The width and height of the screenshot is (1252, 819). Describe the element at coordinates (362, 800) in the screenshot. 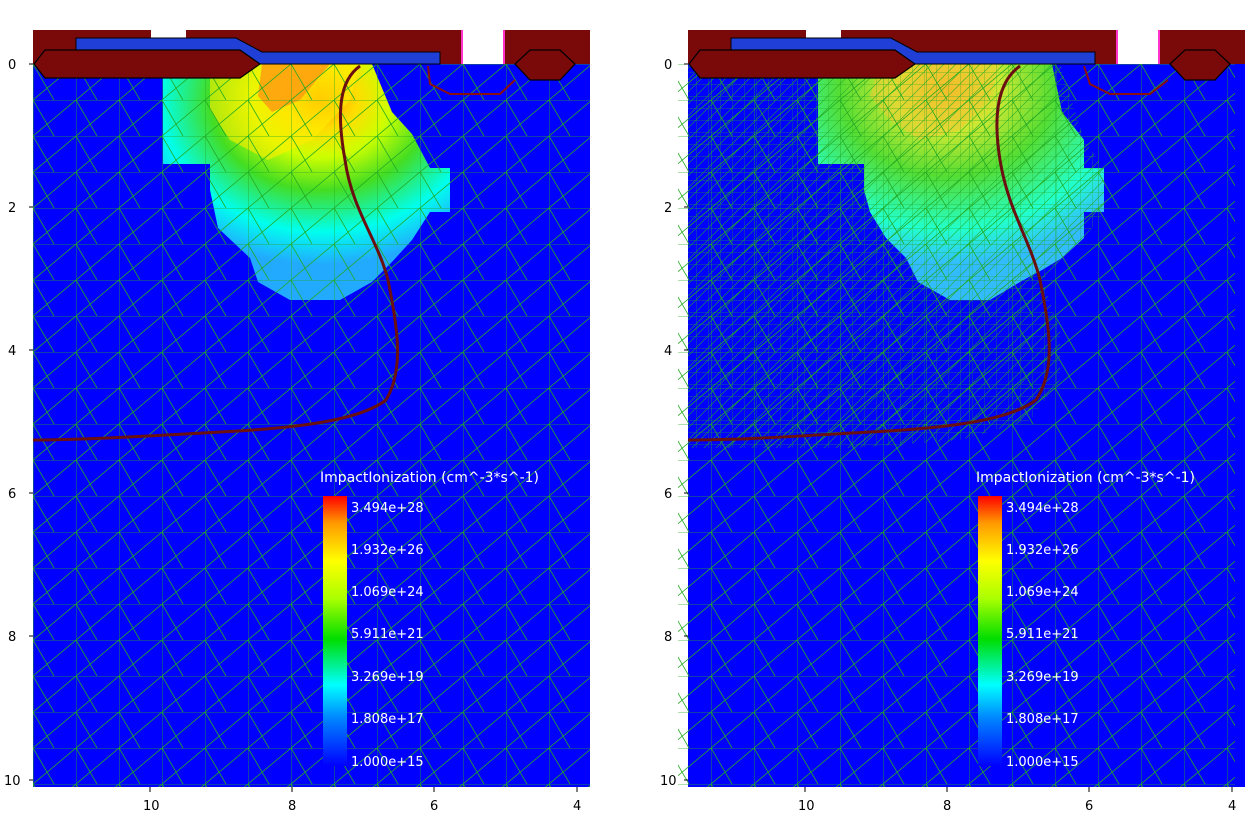

I see `x-axis-left: 10 8 6 4` at that location.